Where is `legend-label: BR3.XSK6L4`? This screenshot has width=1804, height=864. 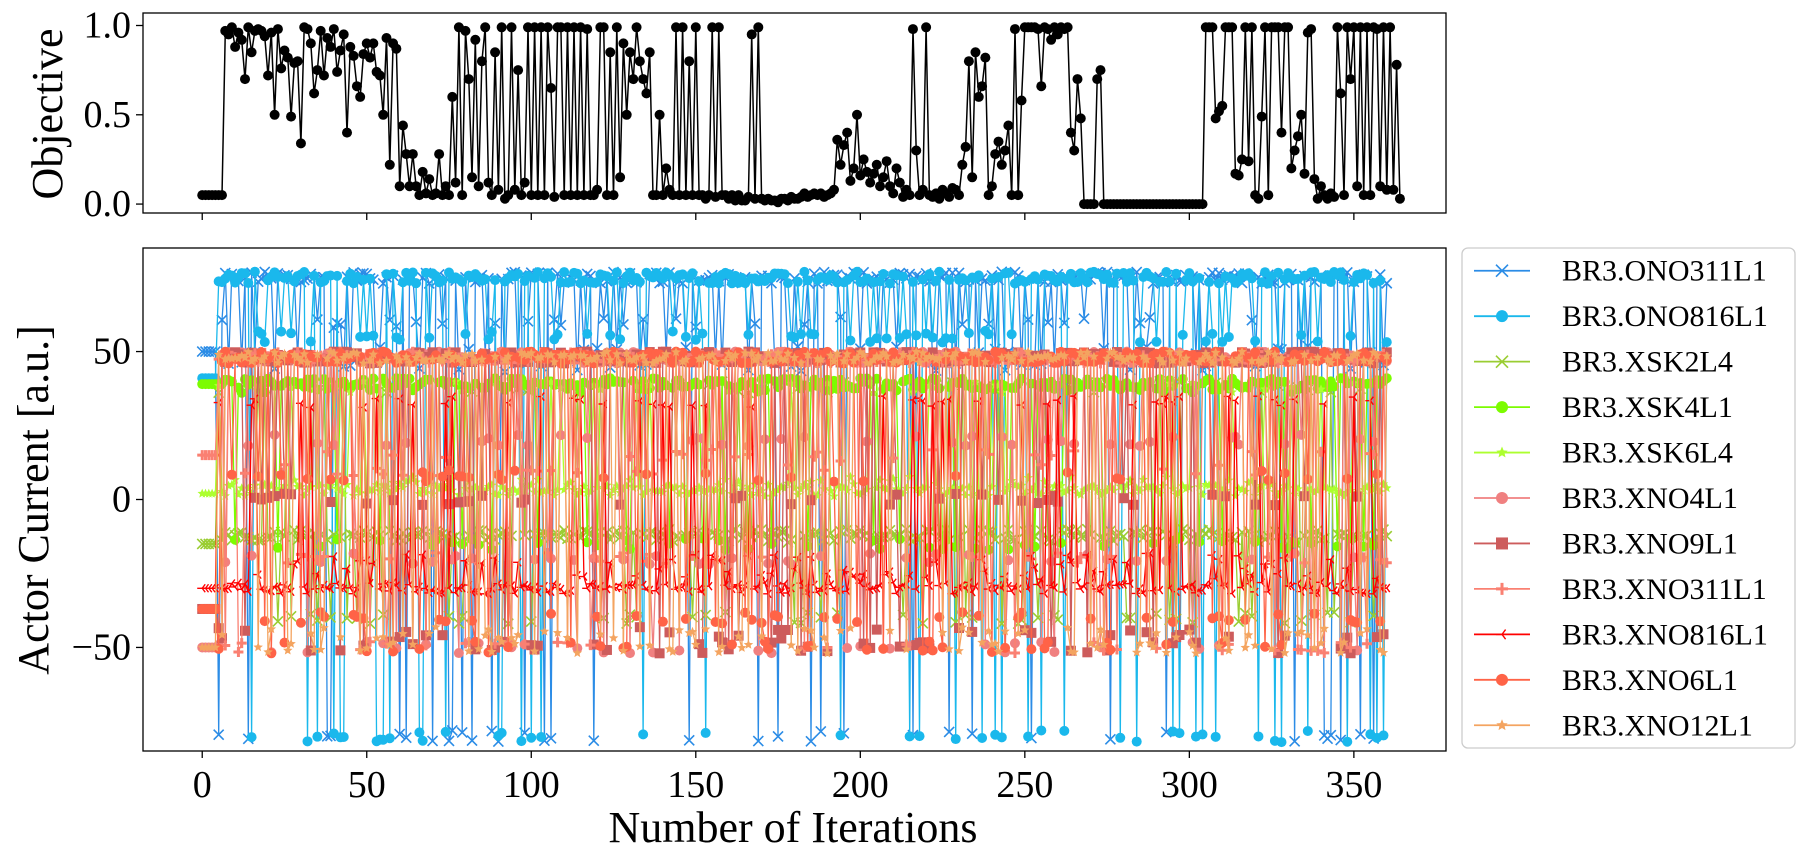
legend-label: BR3.XSK6L4 is located at coordinates (1647, 453).